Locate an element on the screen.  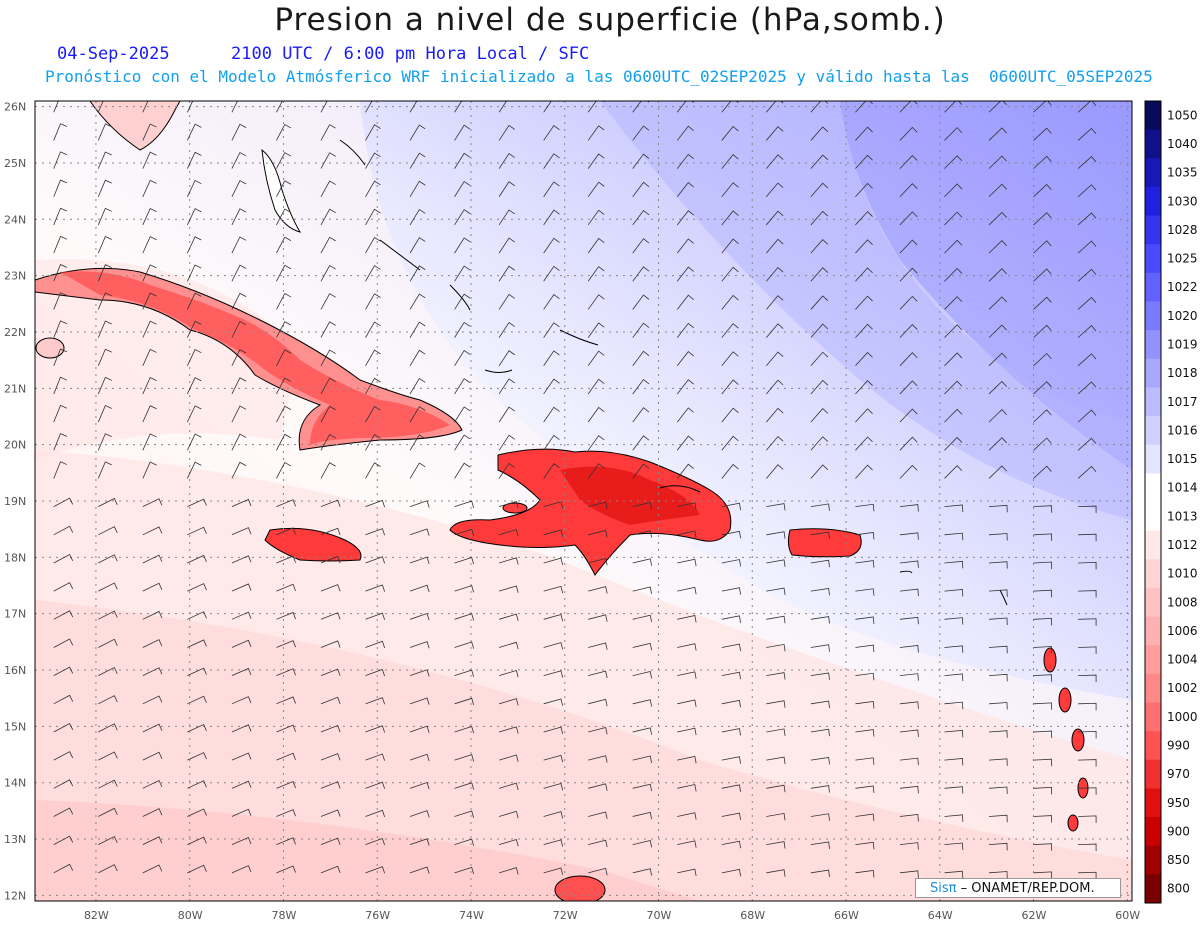
lat-label: 15N is located at coordinates (15, 726).